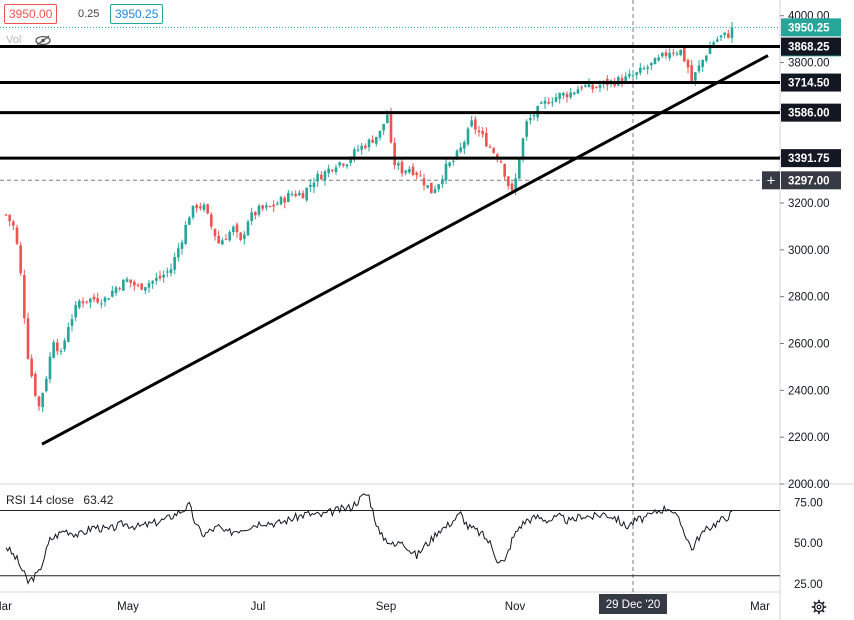 Image resolution: width=854 pixels, height=620 pixels. Describe the element at coordinates (808, 585) in the screenshot. I see `rsi-axis-label: 25.00` at that location.